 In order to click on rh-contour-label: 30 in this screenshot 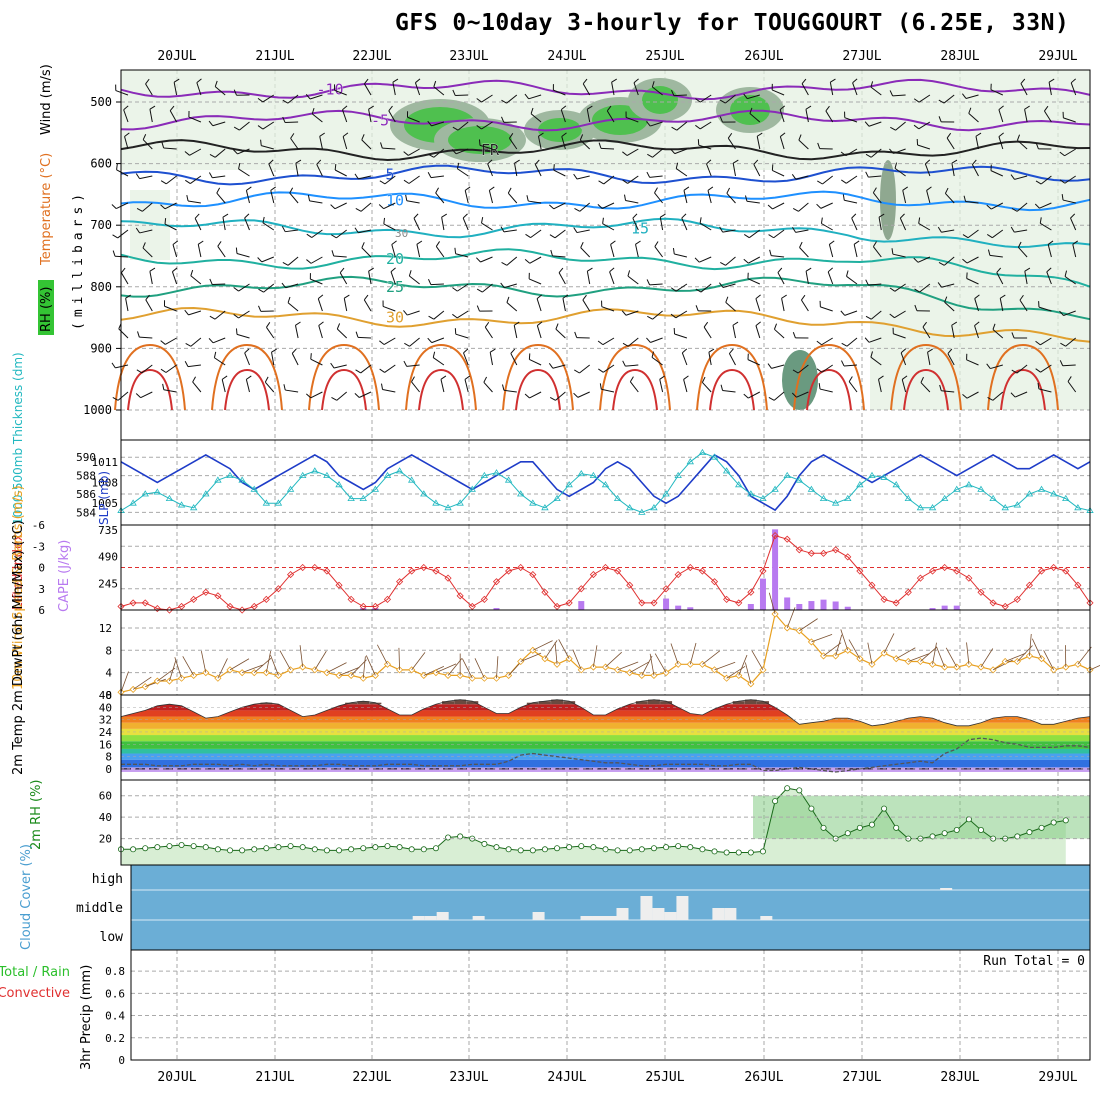, I will do `click(401, 233)`.